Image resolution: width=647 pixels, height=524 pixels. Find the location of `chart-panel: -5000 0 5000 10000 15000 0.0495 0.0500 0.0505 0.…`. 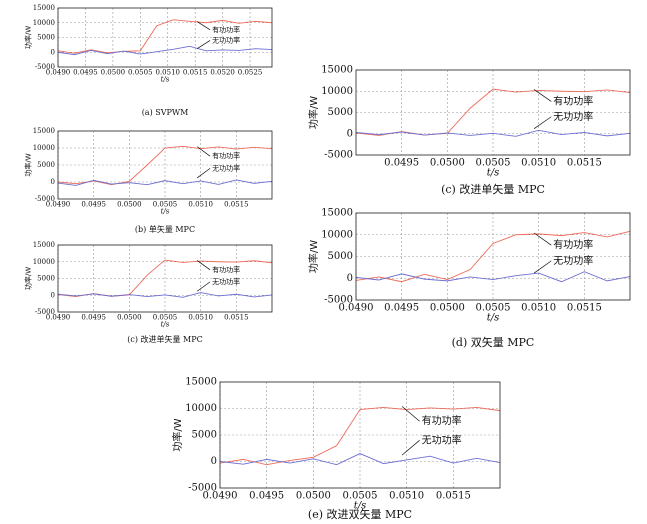

chart-panel: -5000 0 5000 10000 15000 0.0495 0.0500 0.0505 0.… is located at coordinates (469, 130).